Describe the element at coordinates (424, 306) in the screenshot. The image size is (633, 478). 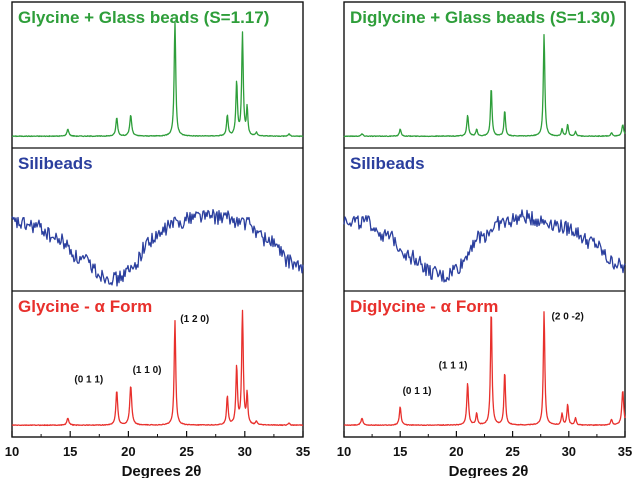
I see `track-title: Diglycine - α Form` at that location.